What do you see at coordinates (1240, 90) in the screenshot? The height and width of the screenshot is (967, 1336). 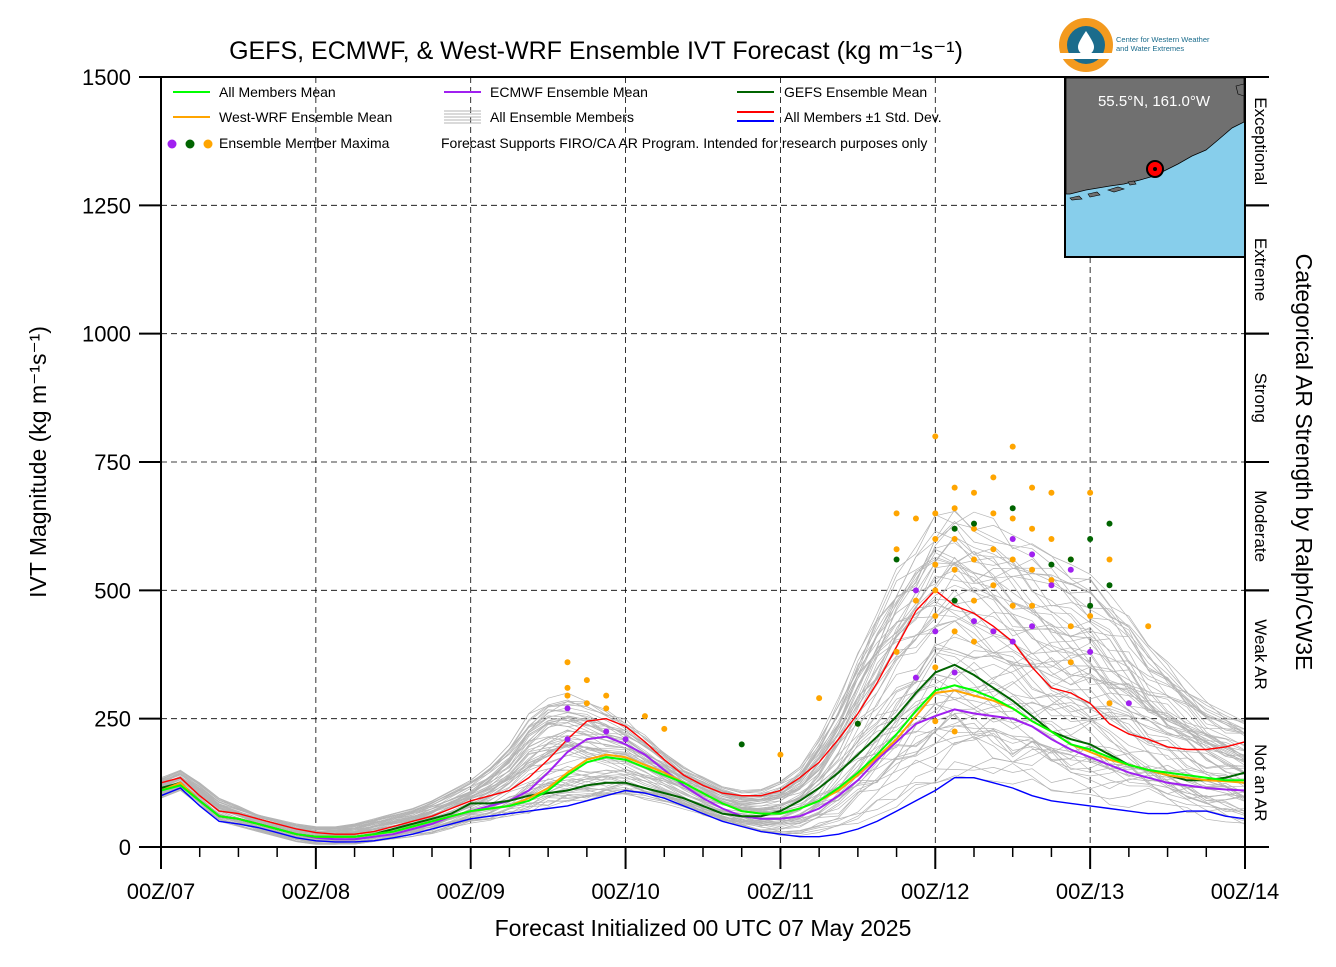 I see `inset-land-island` at bounding box center [1240, 90].